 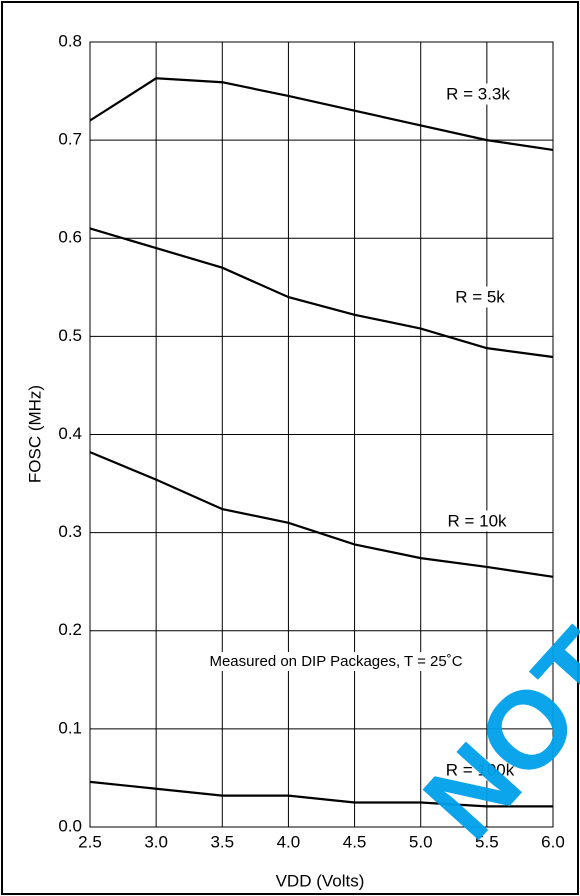 What do you see at coordinates (553, 841) in the screenshot?
I see `x-tick-label: 6.0` at bounding box center [553, 841].